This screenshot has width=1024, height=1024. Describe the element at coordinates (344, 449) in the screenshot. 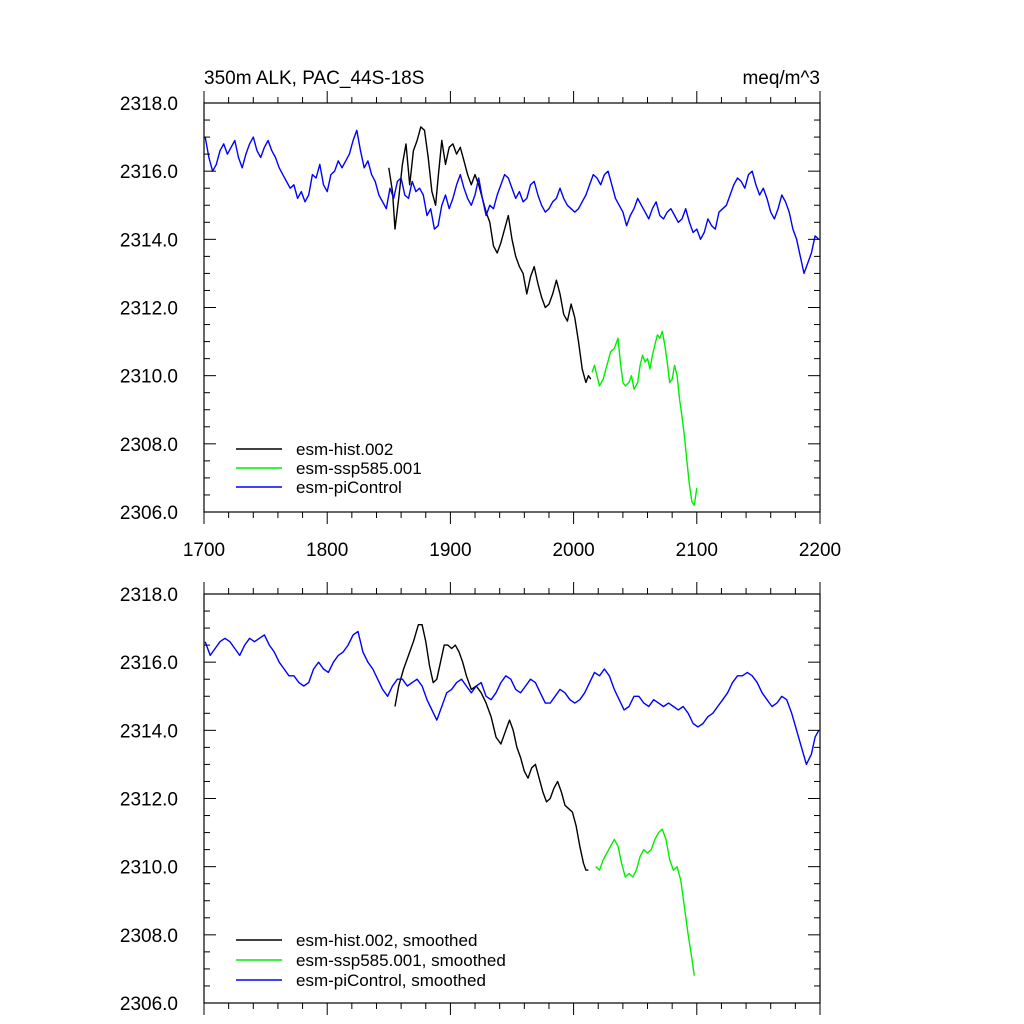

I see `legend-label: esm-hist.002` at that location.